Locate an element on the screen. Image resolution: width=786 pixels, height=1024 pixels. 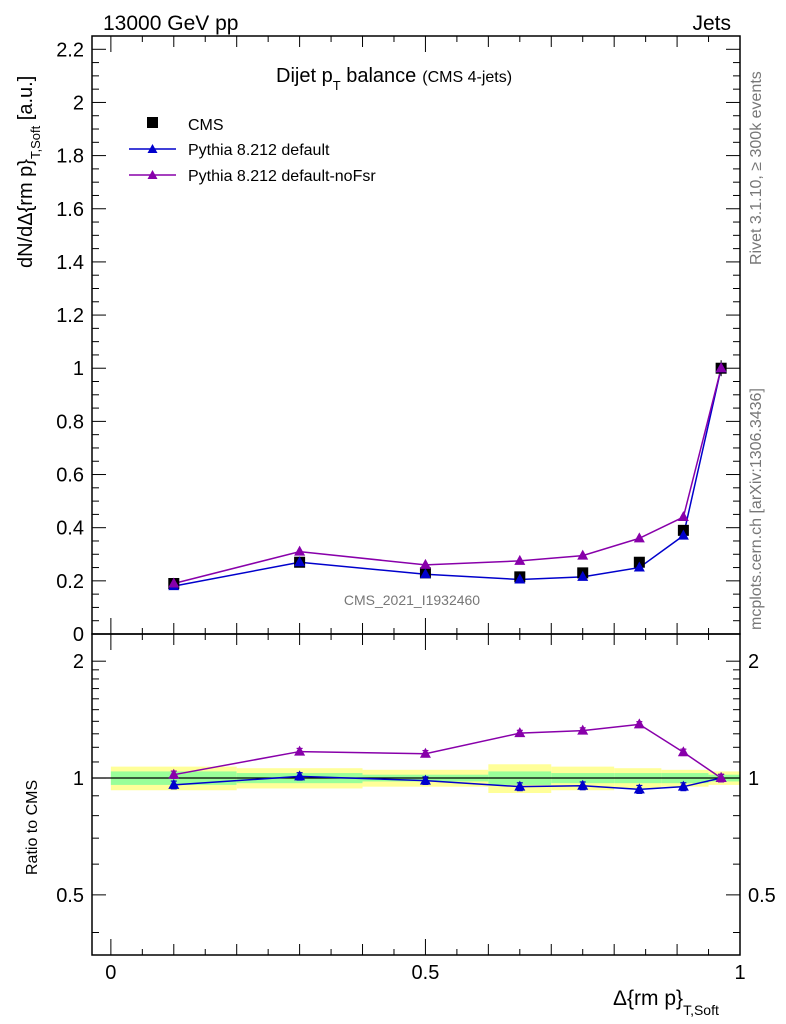
rivet-label: Rivet 3.1.10, ≥ 300k events is located at coordinates (756, 168).